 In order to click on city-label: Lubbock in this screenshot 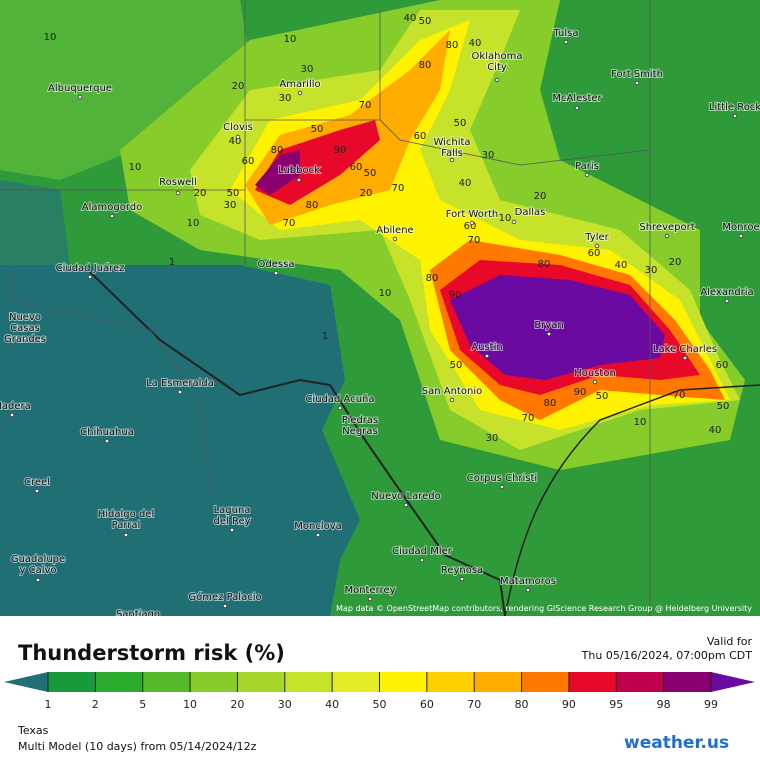, I will do `click(299, 170)`.